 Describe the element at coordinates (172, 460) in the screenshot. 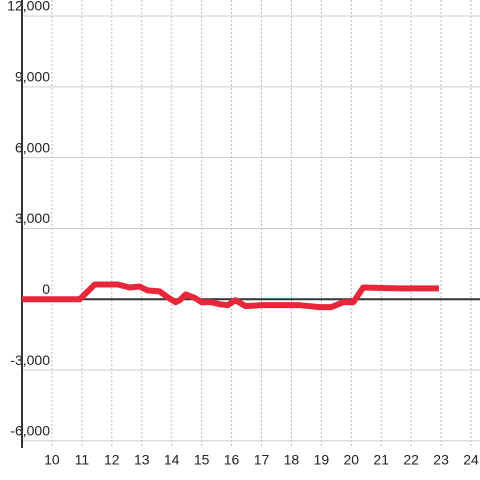

I see `x-tick-label: 14` at that location.